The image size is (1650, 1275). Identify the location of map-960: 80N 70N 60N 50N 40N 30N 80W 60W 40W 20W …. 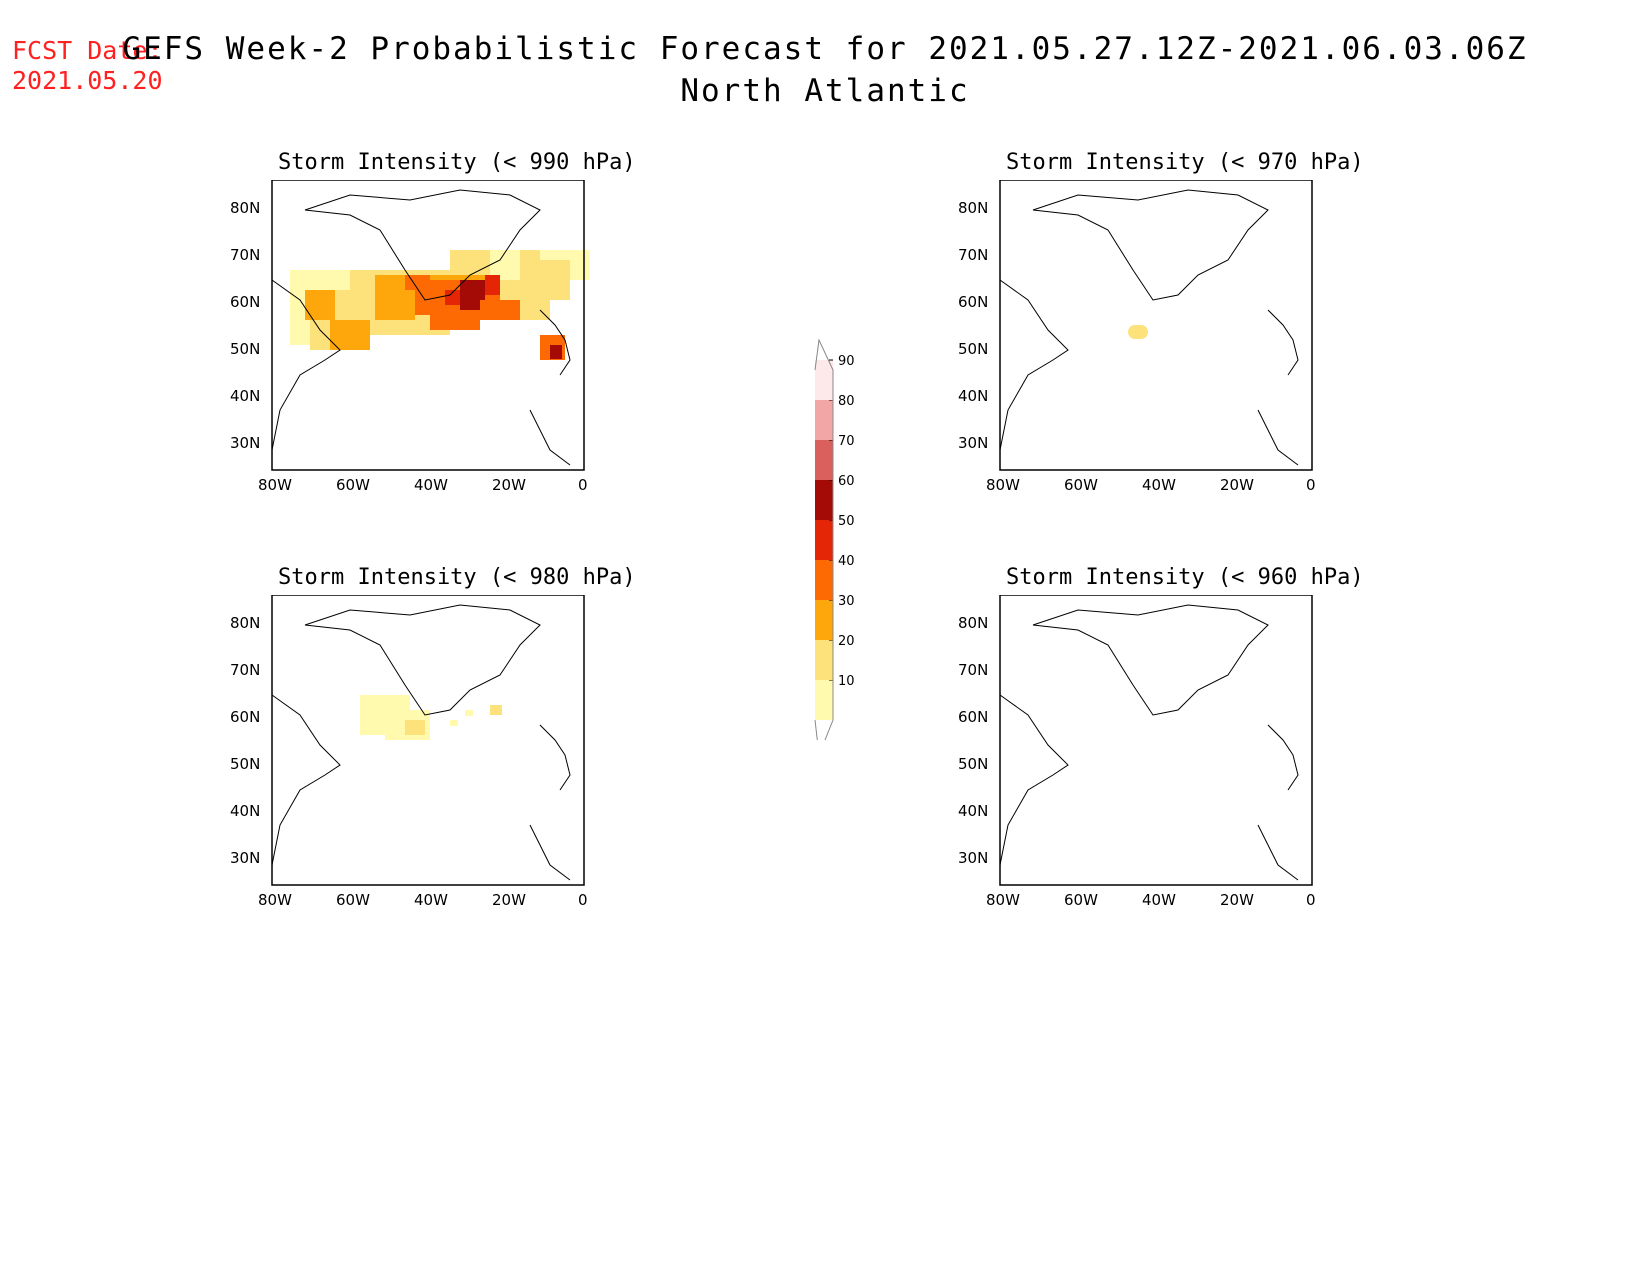
(1137, 752).